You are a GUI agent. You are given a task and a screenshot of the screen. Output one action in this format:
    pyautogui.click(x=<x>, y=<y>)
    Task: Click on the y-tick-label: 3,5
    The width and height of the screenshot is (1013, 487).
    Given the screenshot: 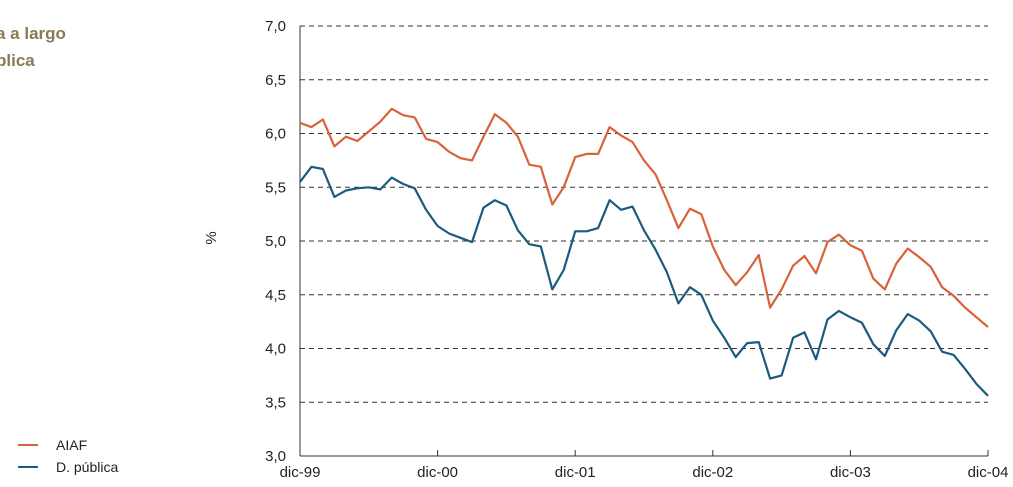 What is the action you would take?
    pyautogui.click(x=275, y=402)
    